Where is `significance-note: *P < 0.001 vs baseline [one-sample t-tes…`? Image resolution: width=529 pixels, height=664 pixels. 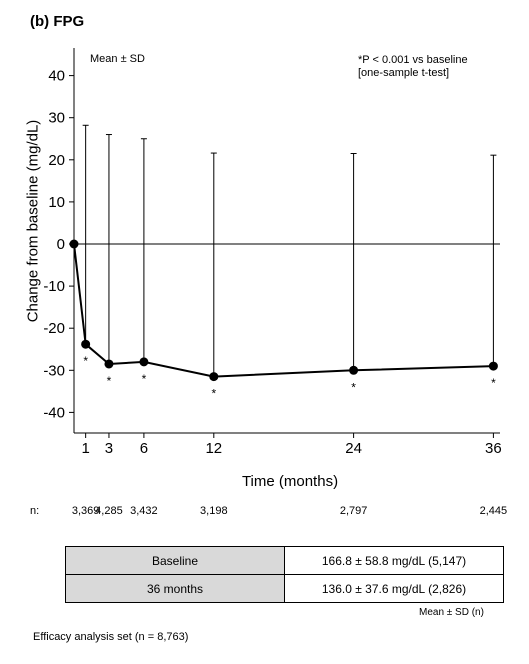 significance-note: *P < 0.001 vs baseline [one-sample t-tes… is located at coordinates (413, 67).